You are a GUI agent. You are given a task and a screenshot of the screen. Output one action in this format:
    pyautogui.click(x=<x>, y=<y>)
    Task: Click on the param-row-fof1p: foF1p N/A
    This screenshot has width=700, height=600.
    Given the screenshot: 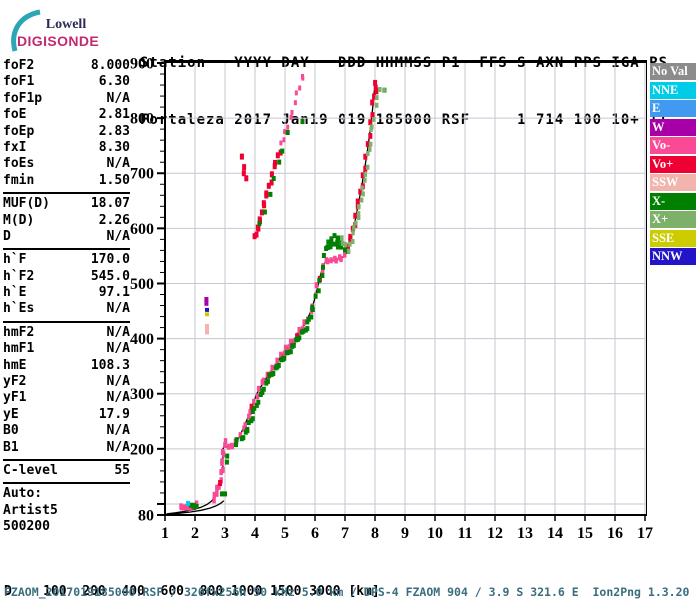 What is the action you would take?
    pyautogui.click(x=66, y=99)
    